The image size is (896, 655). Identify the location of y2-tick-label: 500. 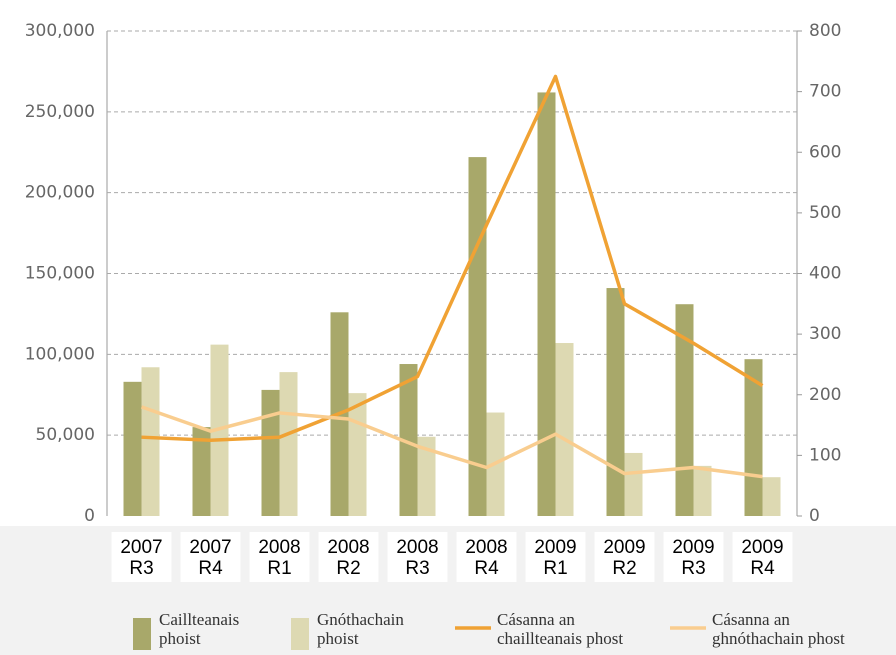
(825, 213).